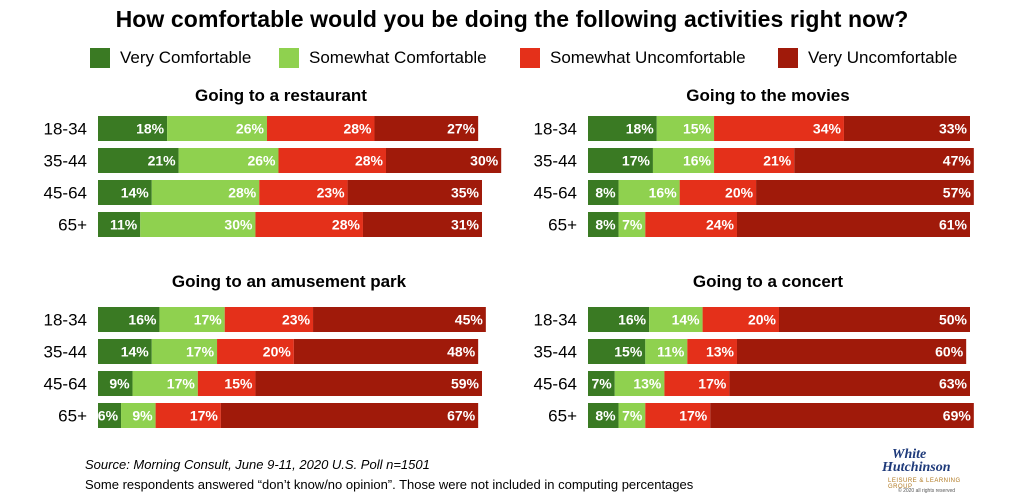 The width and height of the screenshot is (1024, 500). Describe the element at coordinates (124, 225) in the screenshot. I see `data-label: 11%` at that location.